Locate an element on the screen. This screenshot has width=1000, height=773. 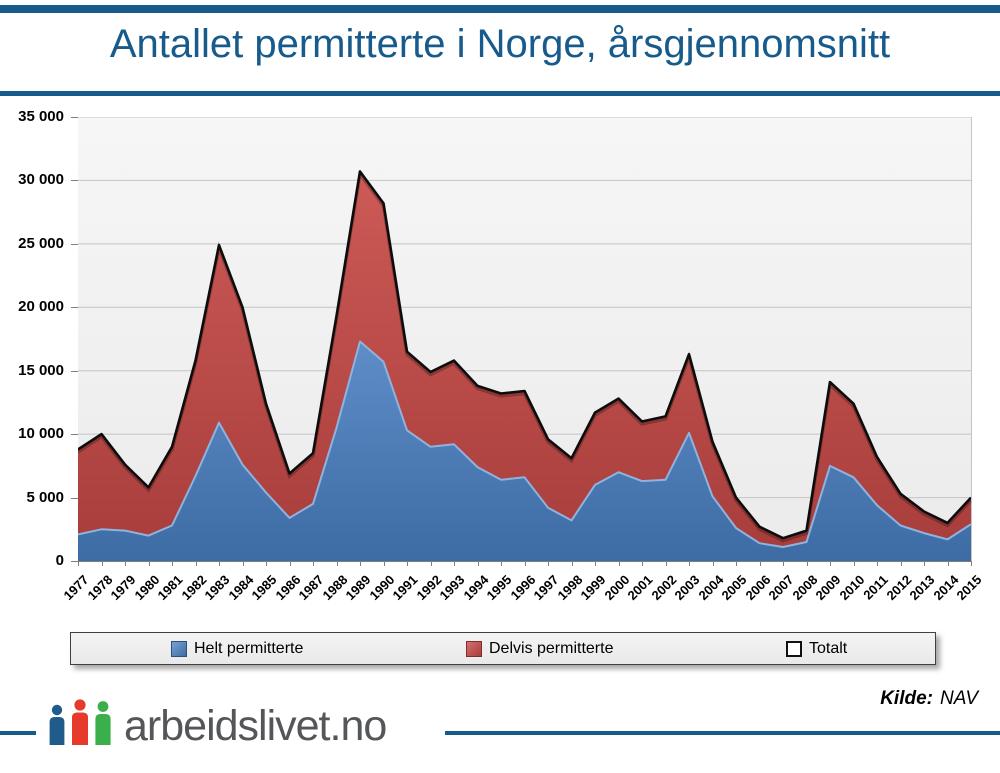
source-value: NAV is located at coordinates (958, 698).